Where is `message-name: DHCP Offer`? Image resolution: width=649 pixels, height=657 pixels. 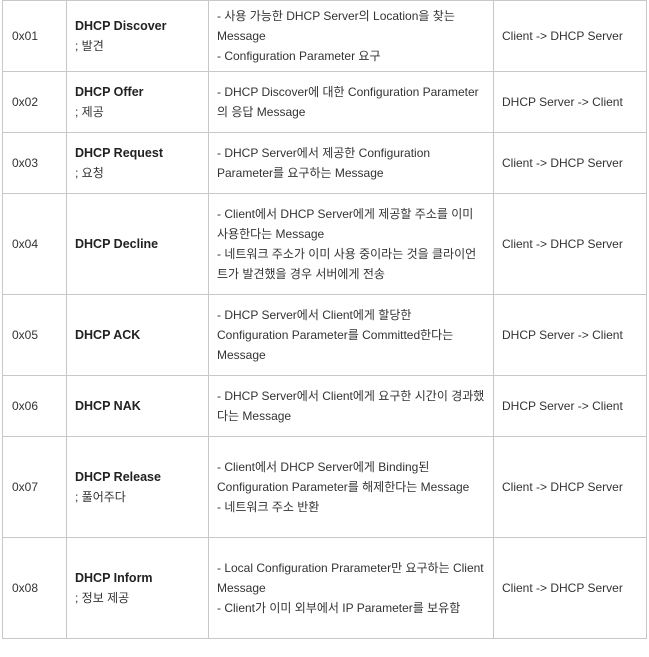
message-name: DHCP Offer is located at coordinates (109, 92).